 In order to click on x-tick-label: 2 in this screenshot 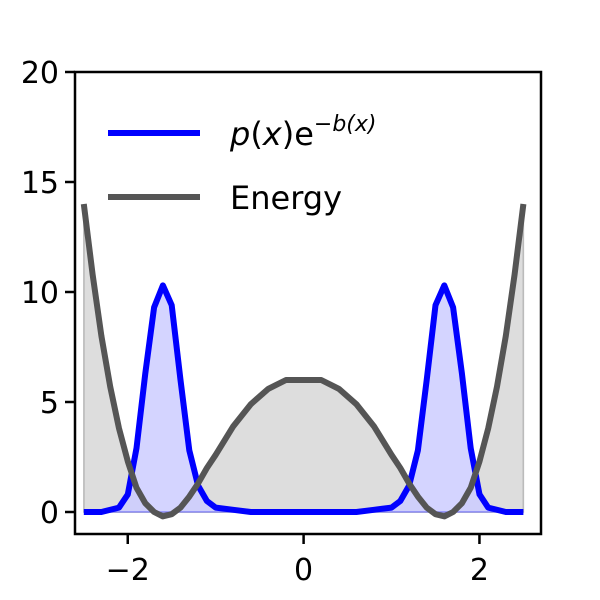, I will do `click(479, 570)`.